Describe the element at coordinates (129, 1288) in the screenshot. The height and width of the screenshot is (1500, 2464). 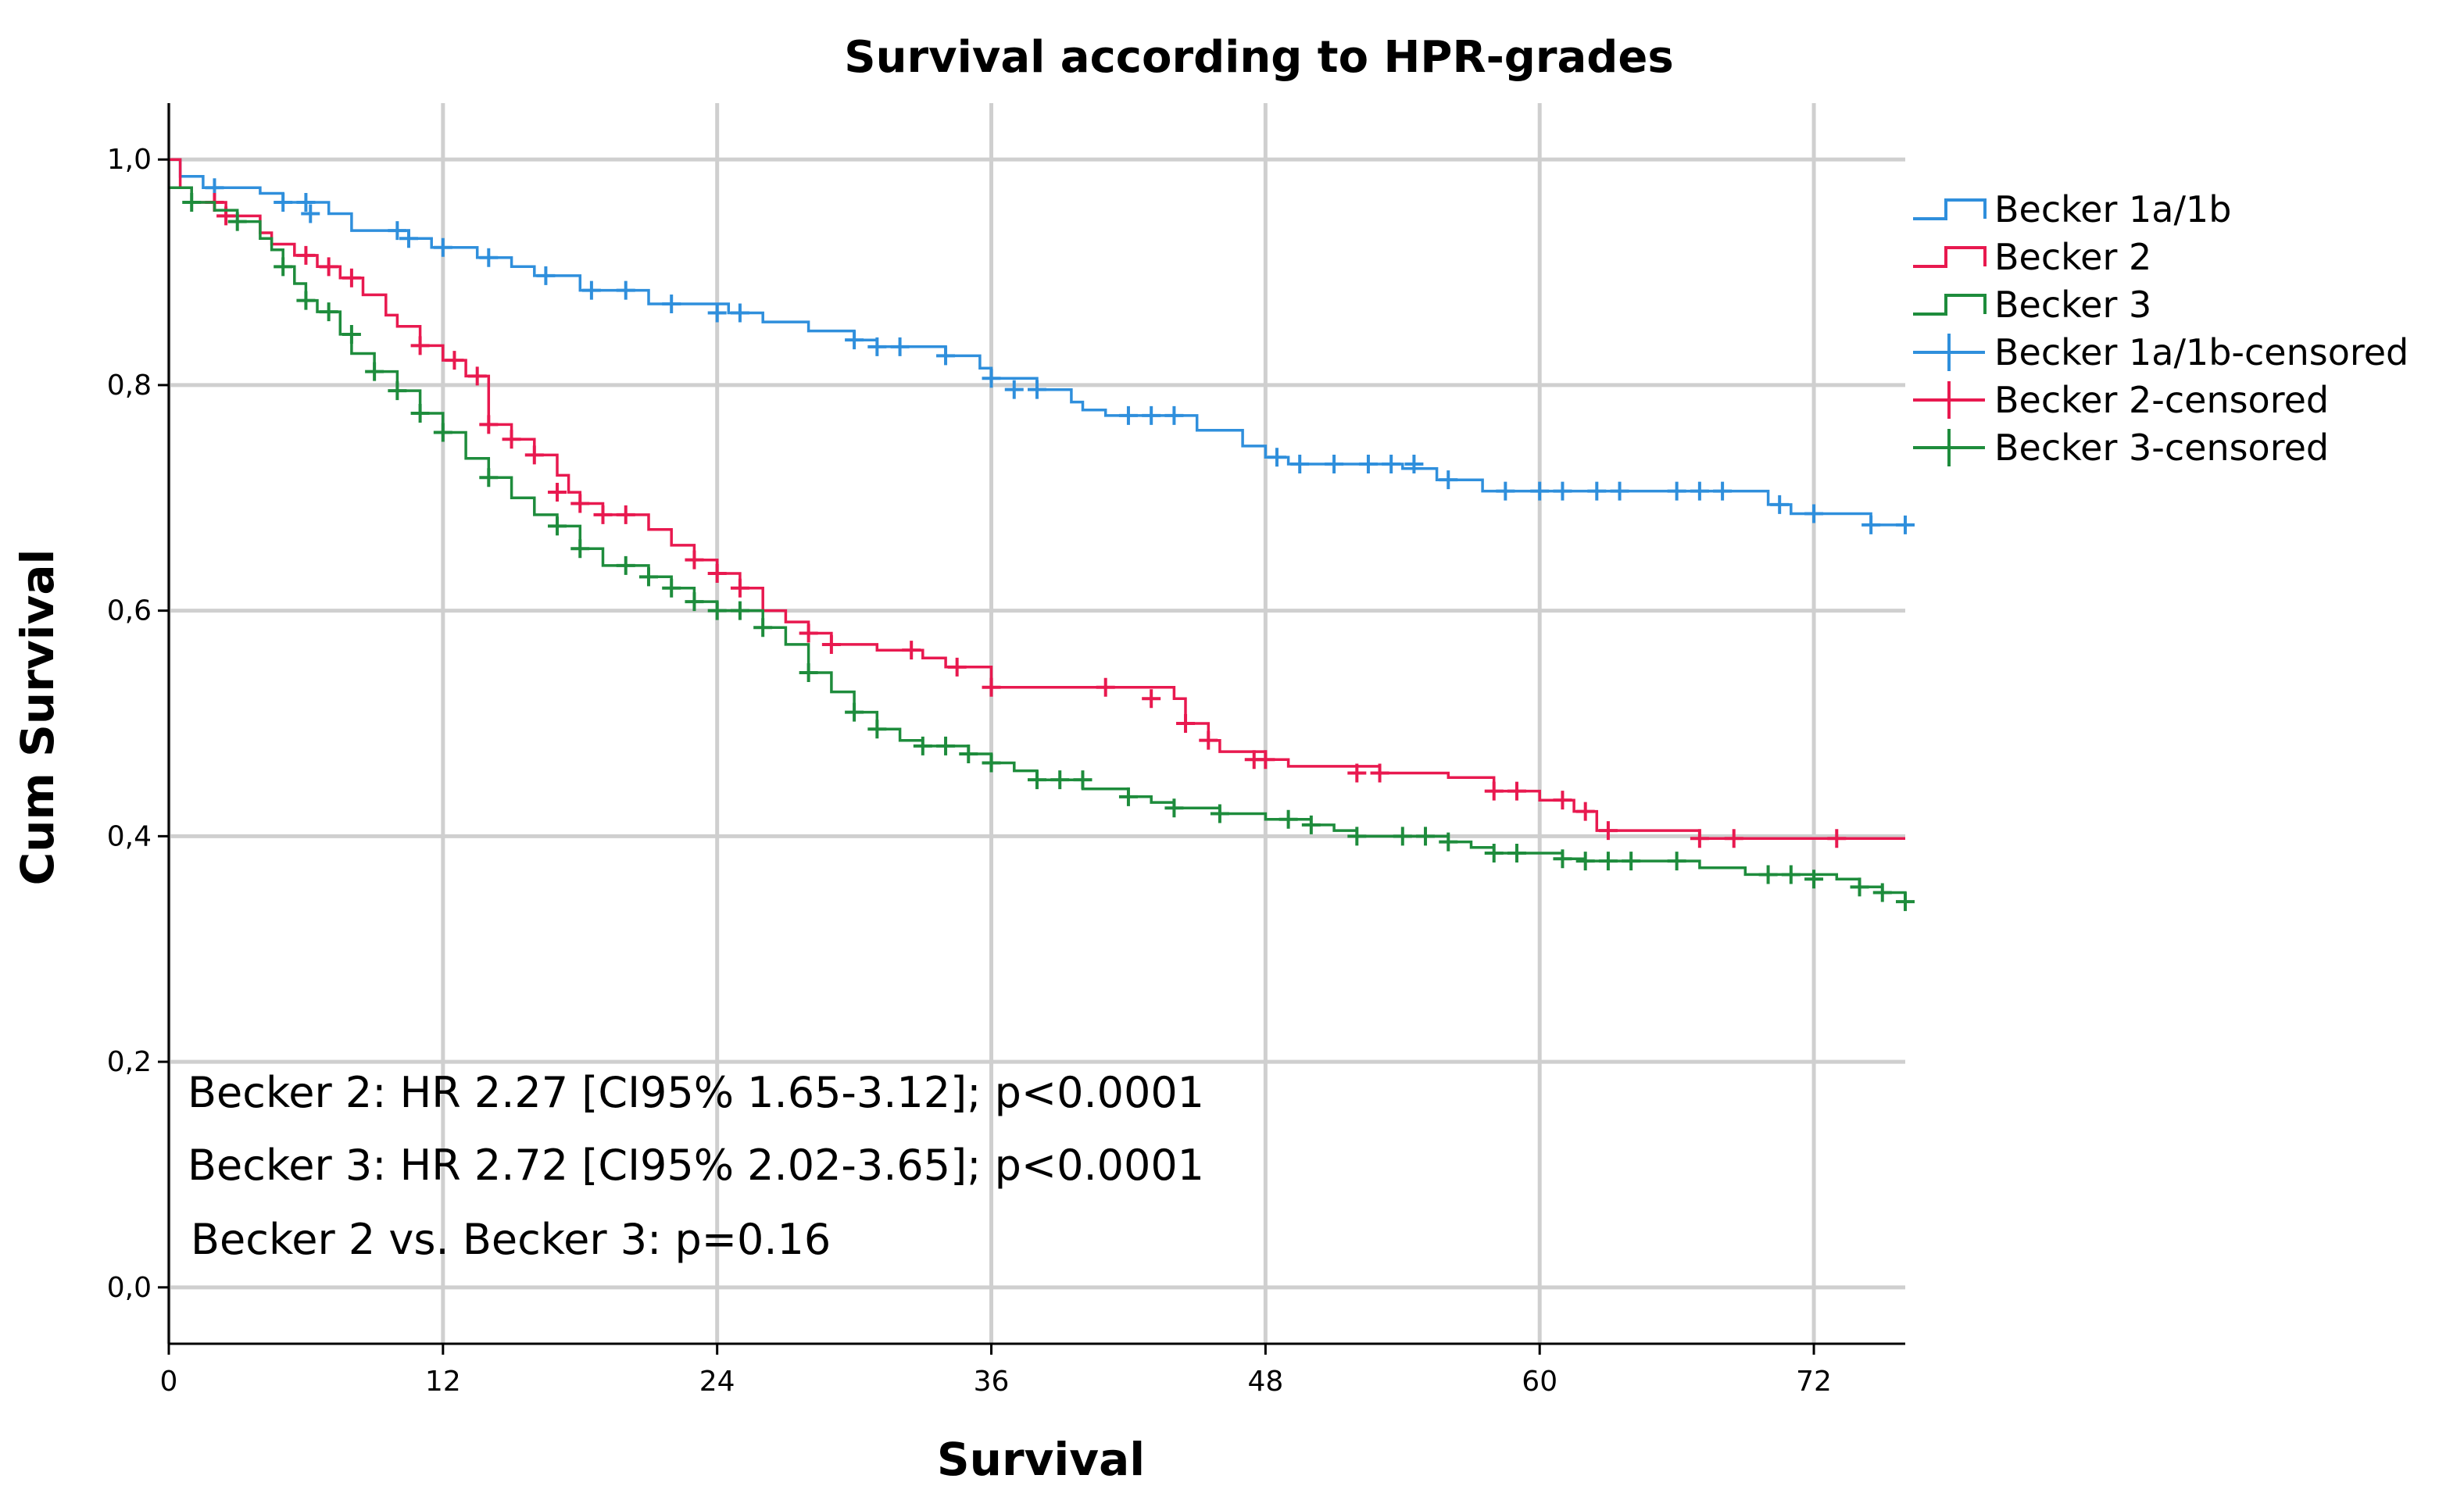
I see `y-tick-label: 0,0` at that location.